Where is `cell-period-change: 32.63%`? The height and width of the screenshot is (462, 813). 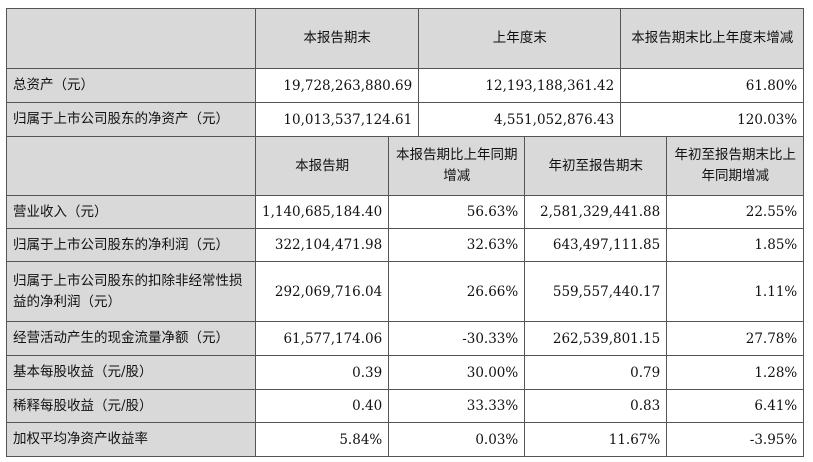
cell-period-change: 32.63% is located at coordinates (457, 245).